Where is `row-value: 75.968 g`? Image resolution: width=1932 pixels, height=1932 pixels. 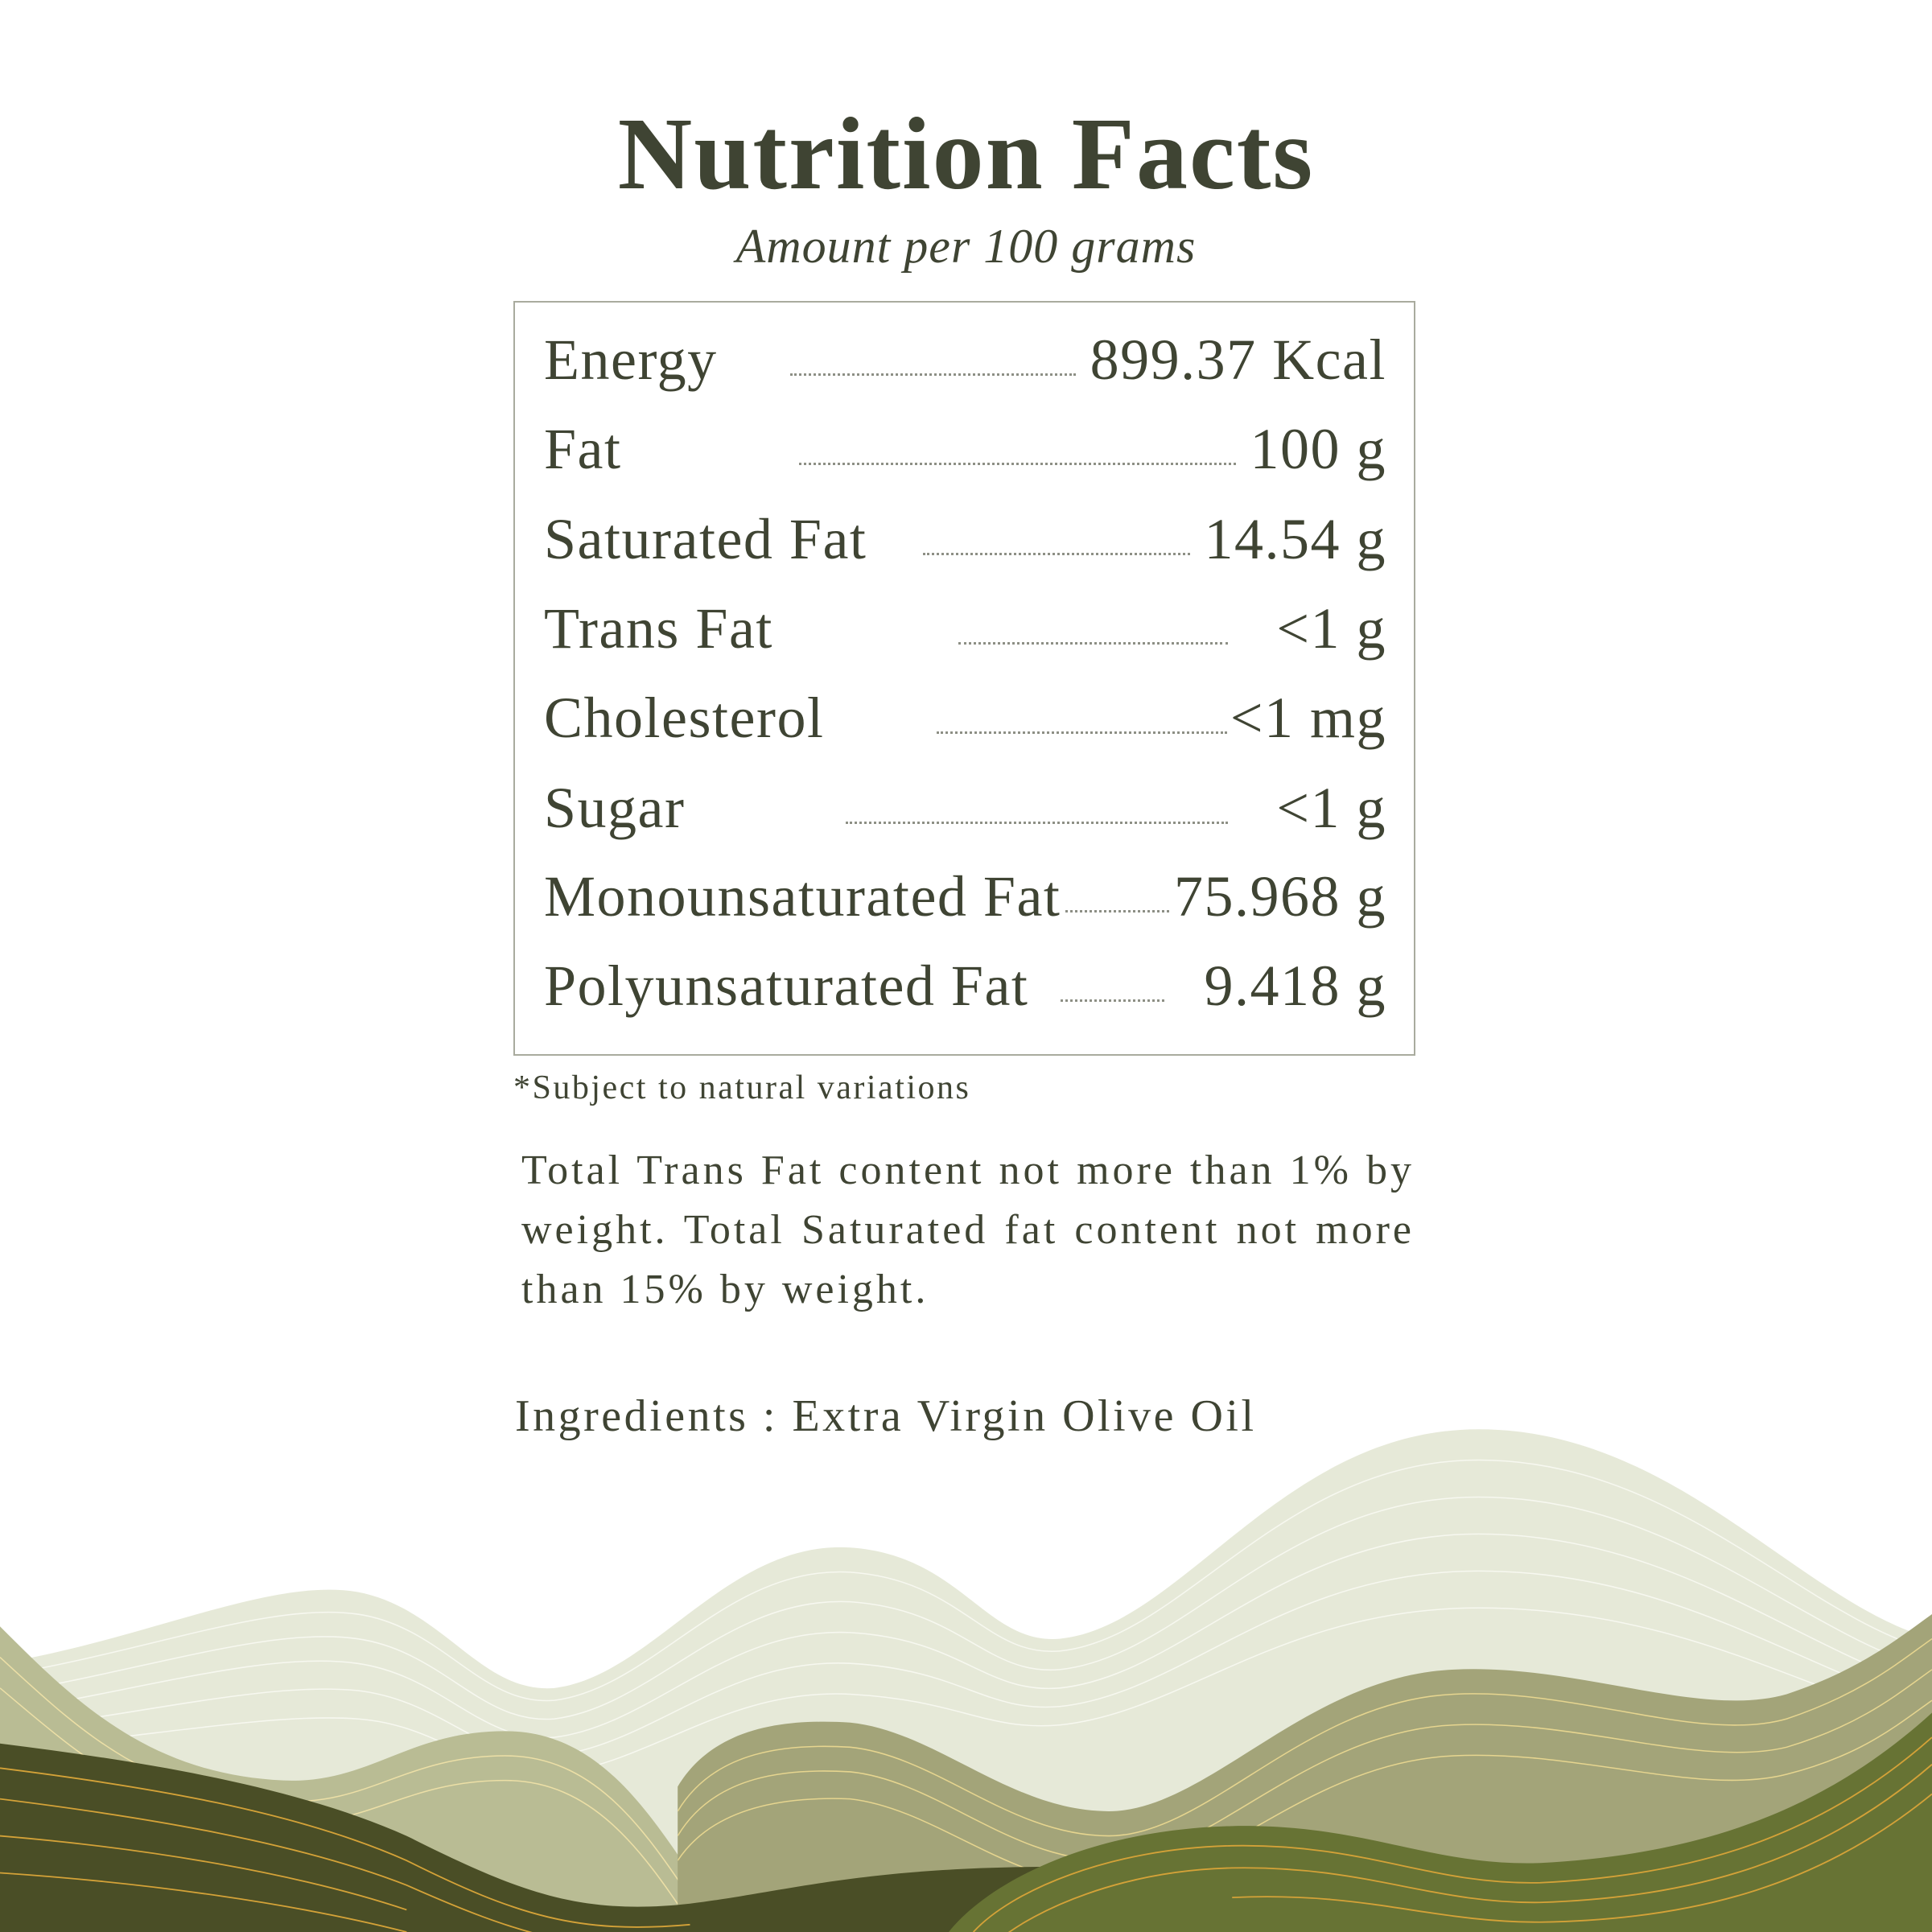
row-value: 75.968 g is located at coordinates (1280, 896).